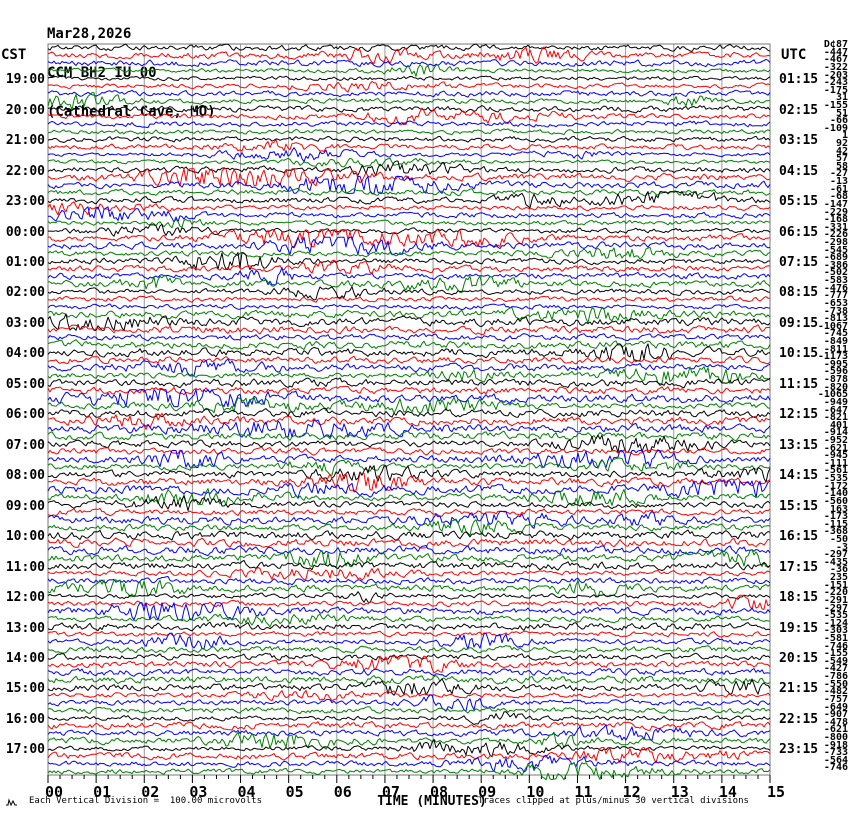 The height and width of the screenshot is (814, 850). Describe the element at coordinates (799, 598) in the screenshot. I see `utc-hour-label: 18:15` at that location.